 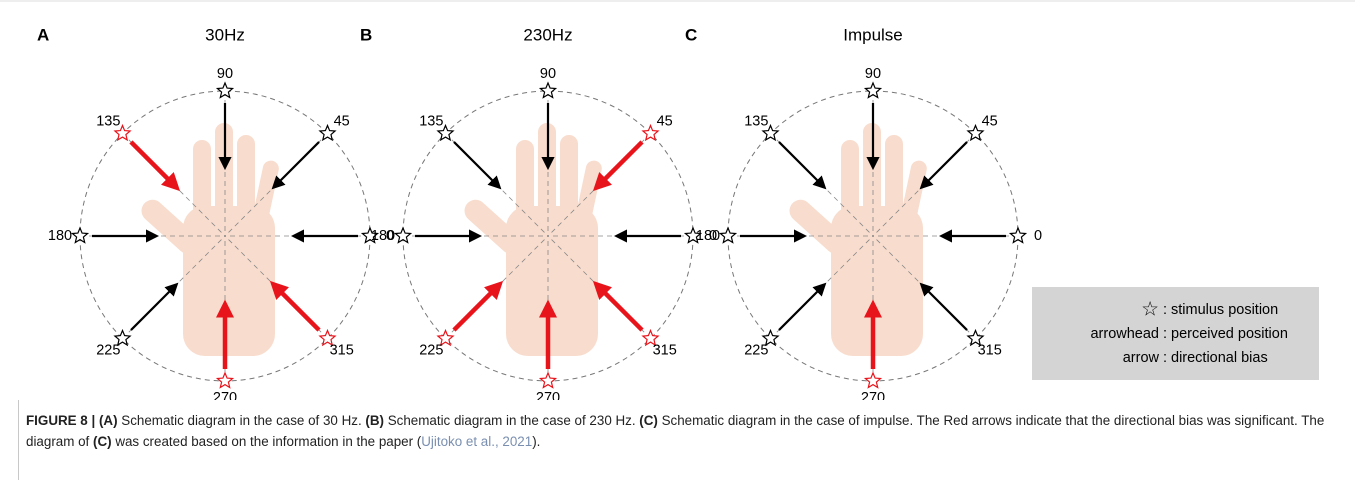 I want to click on legend-term: arrow, so click(x=1141, y=358).